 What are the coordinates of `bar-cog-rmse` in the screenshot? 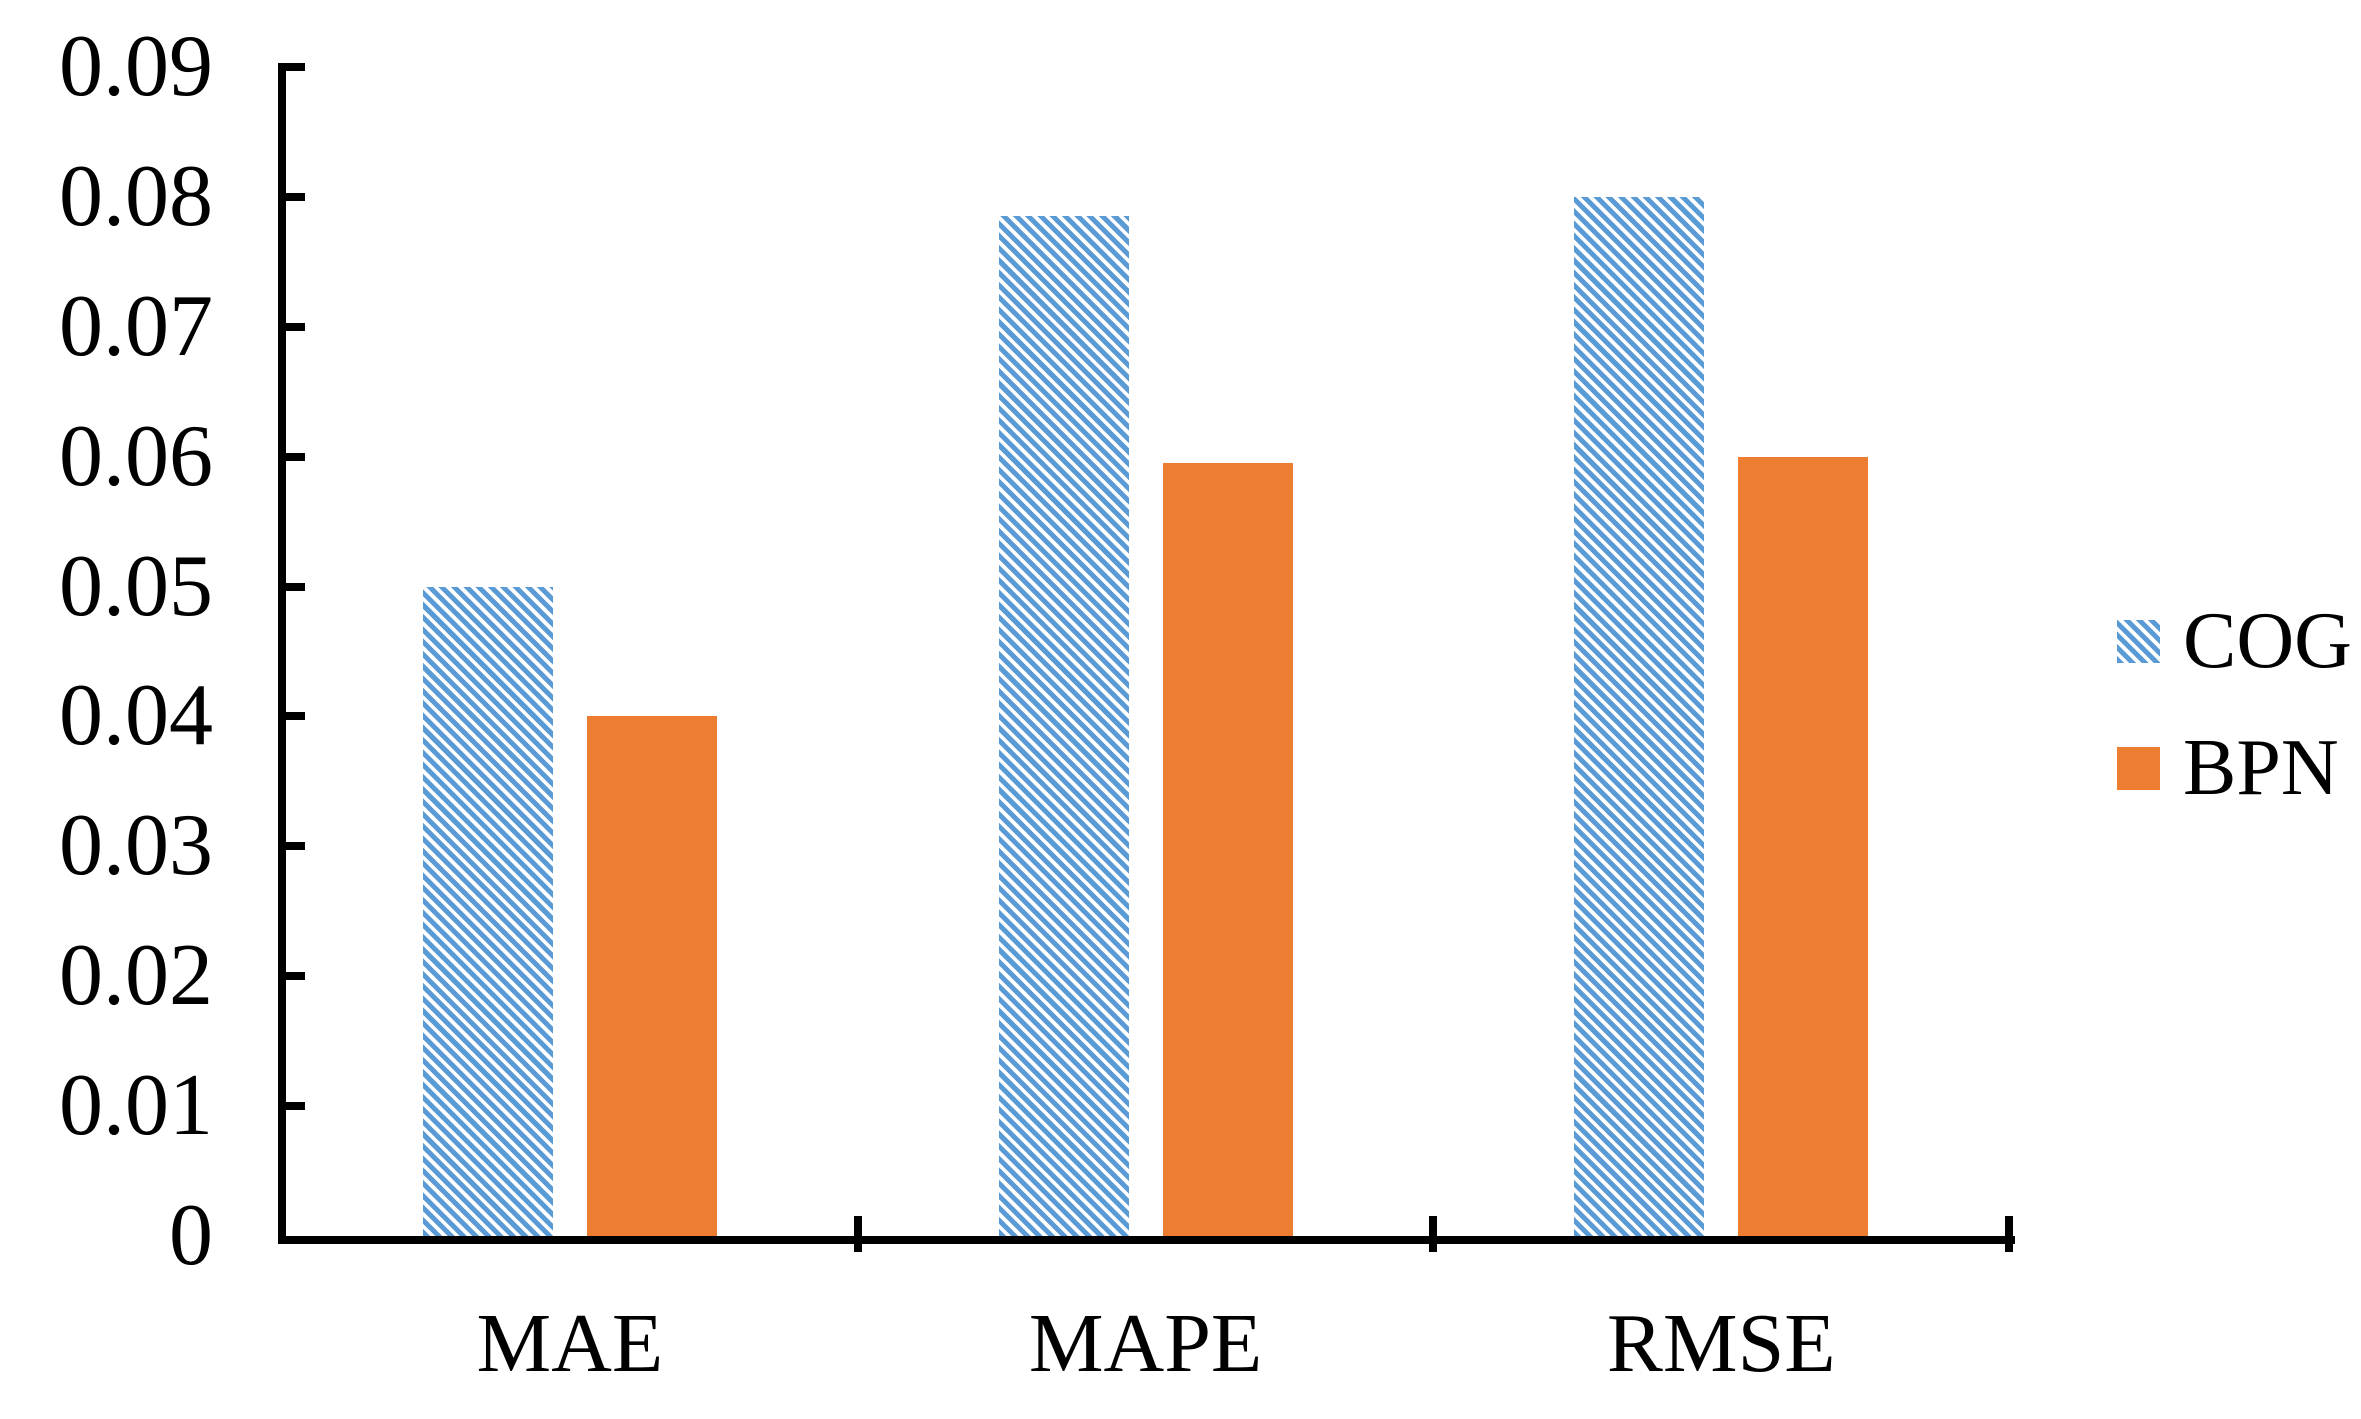 It's located at (1639, 716).